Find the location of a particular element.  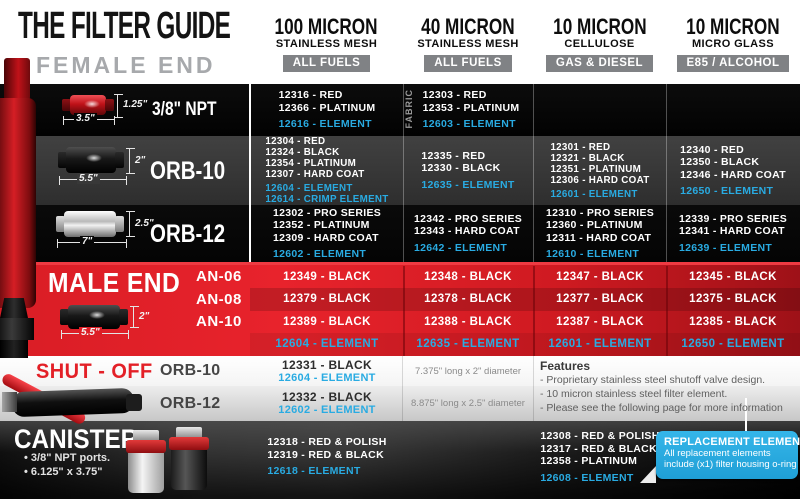

male-element-stripe is located at coordinates (525, 344).